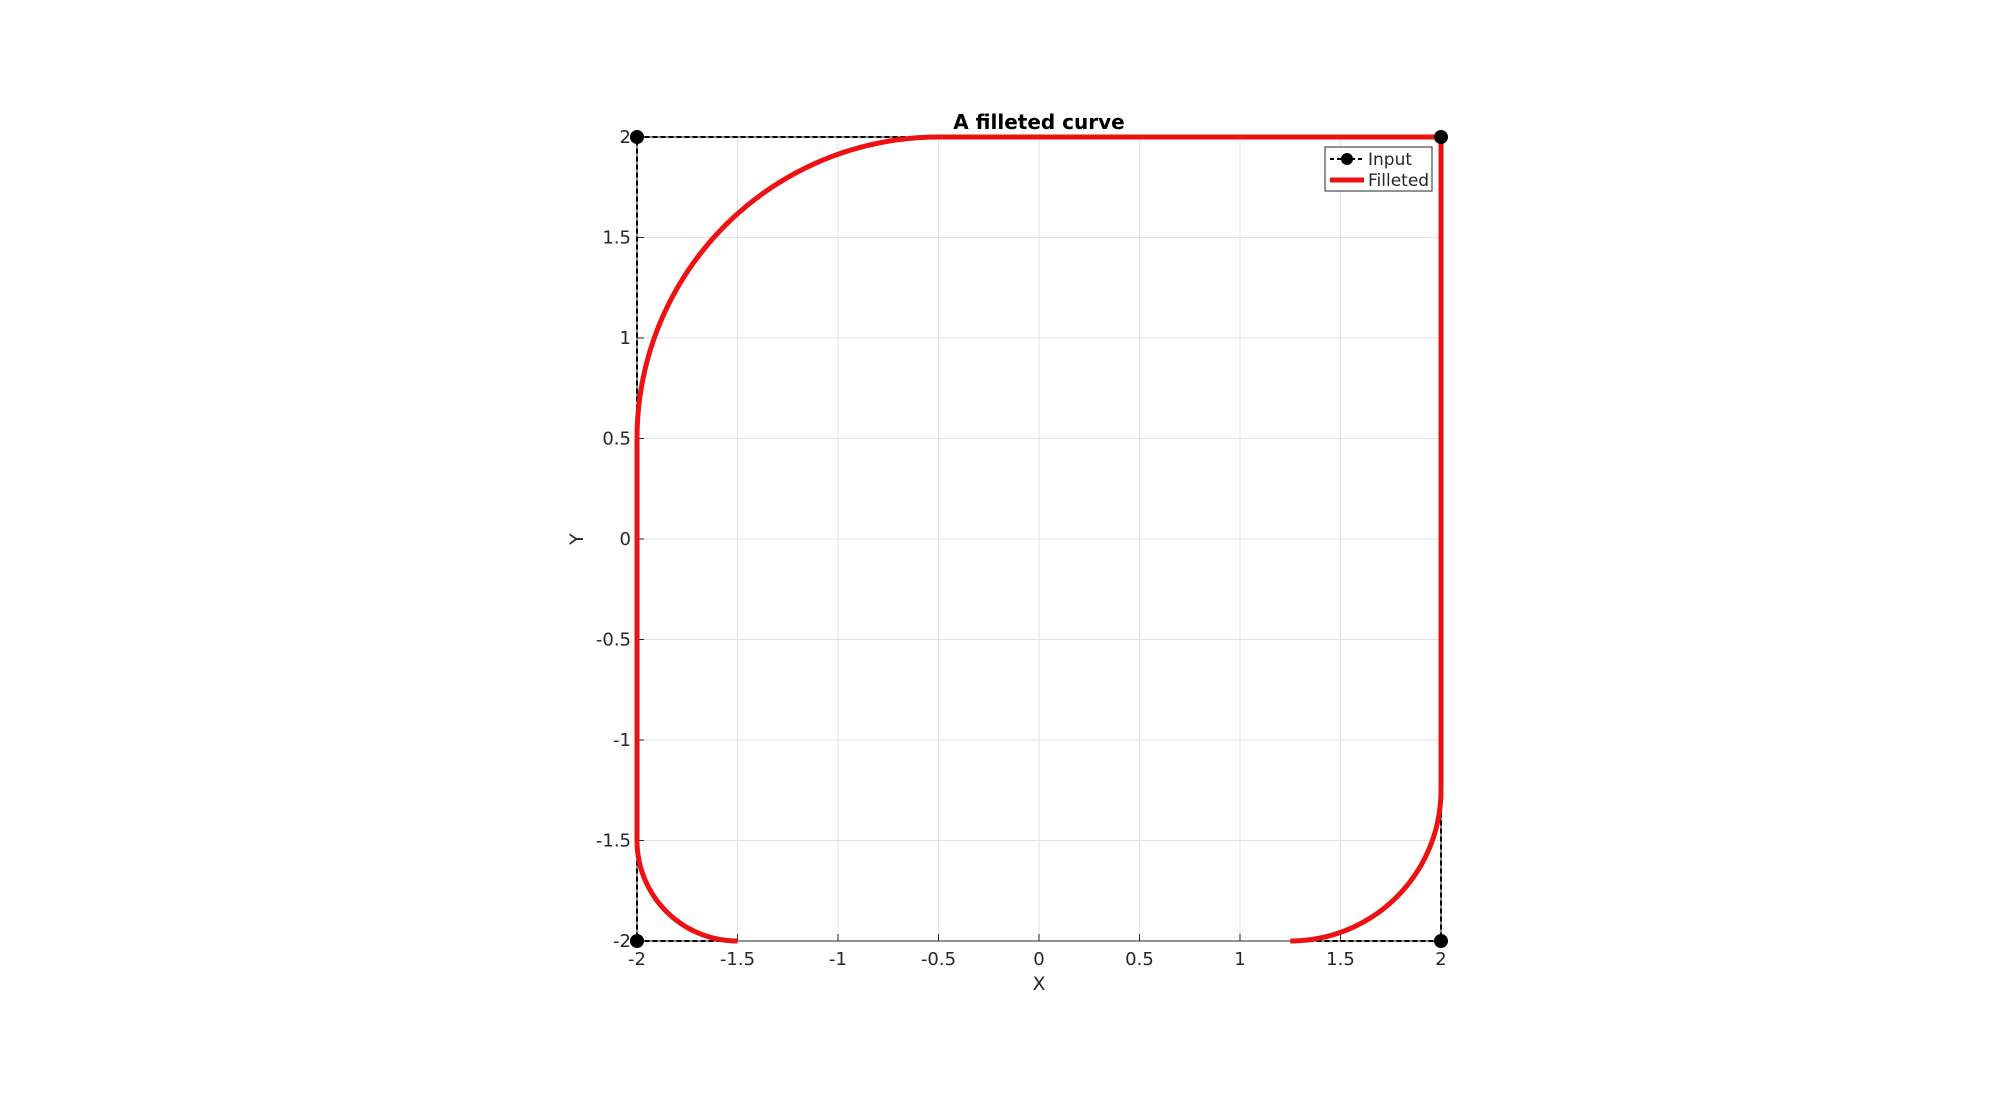 This screenshot has width=2000, height=1113. I want to click on legend: Input Filleted, so click(1378, 169).